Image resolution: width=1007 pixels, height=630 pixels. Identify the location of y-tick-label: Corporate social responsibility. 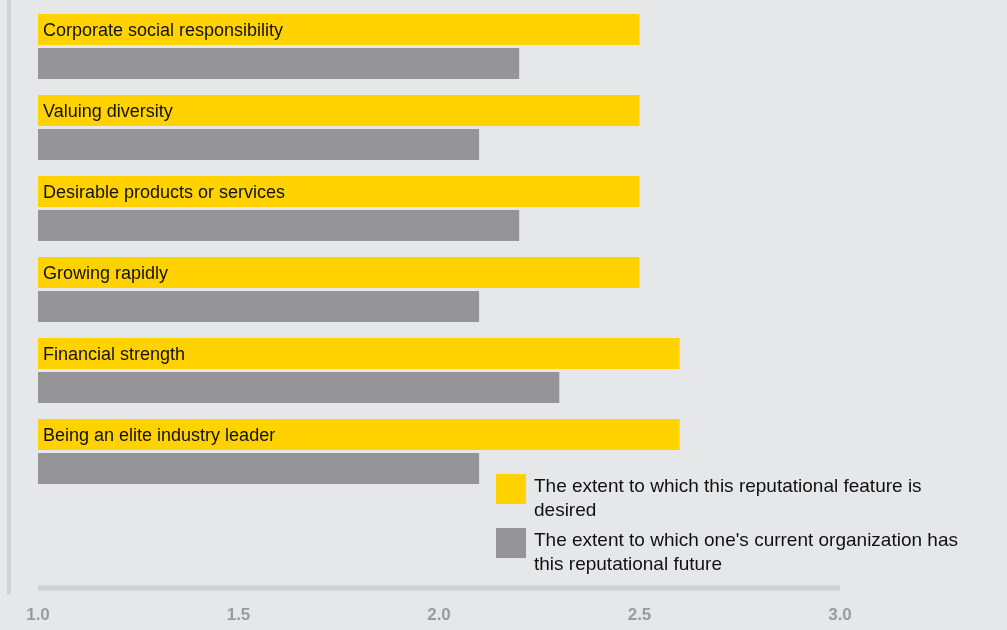
(163, 29).